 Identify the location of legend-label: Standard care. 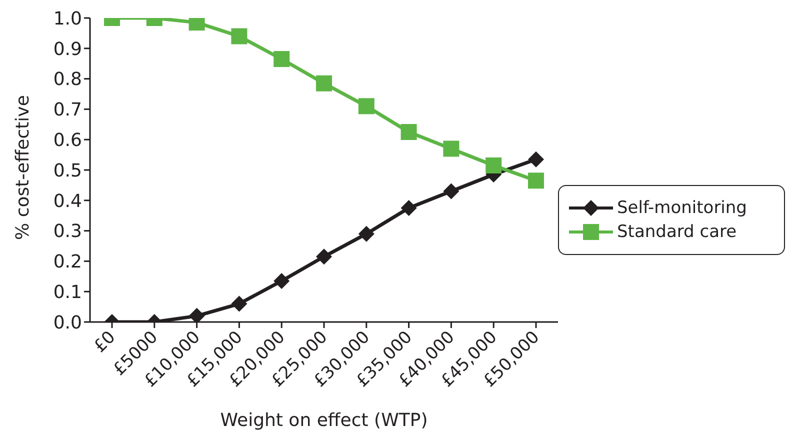
(677, 232).